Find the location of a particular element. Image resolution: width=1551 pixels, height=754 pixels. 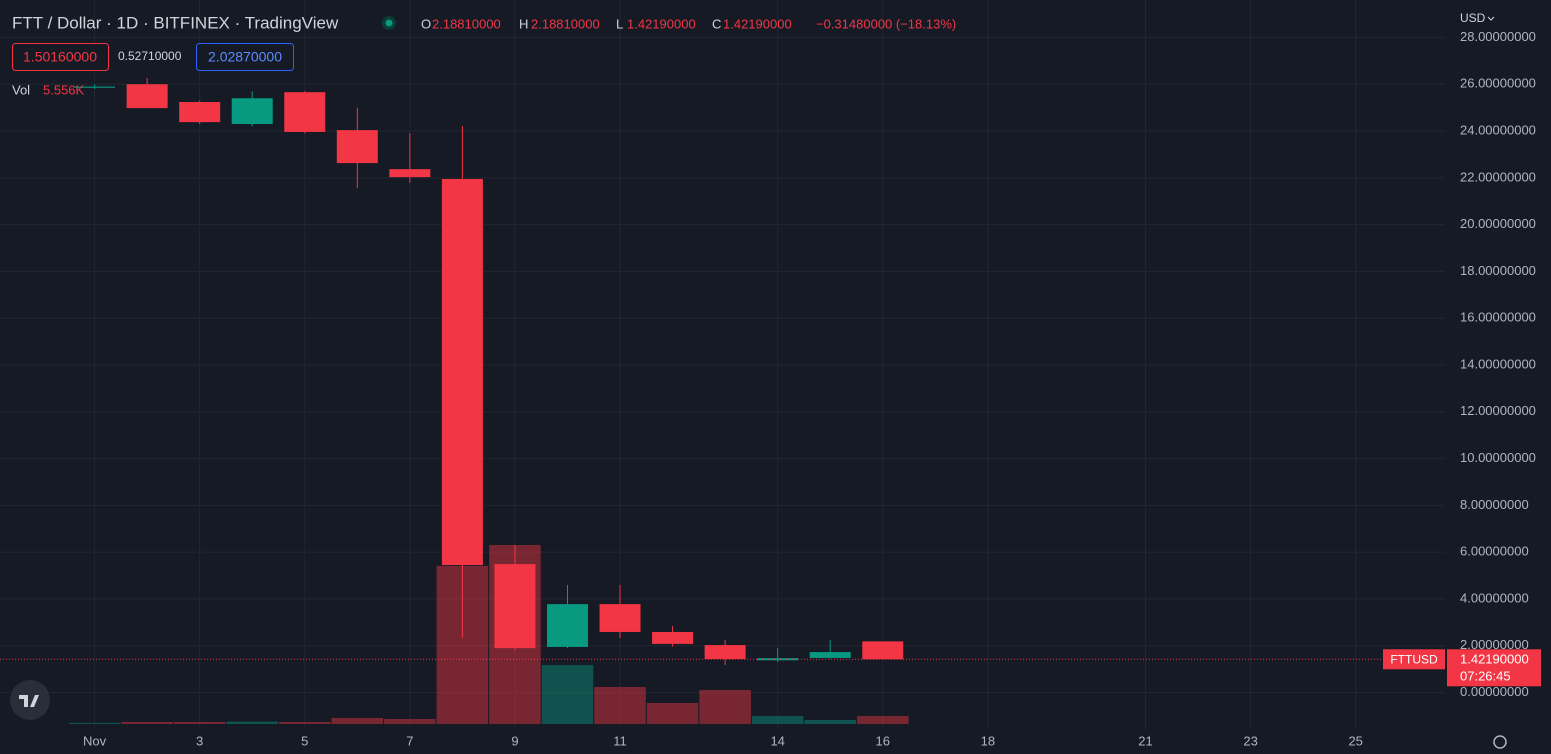

y-tick-label: 2.00000000 is located at coordinates (1494, 644).